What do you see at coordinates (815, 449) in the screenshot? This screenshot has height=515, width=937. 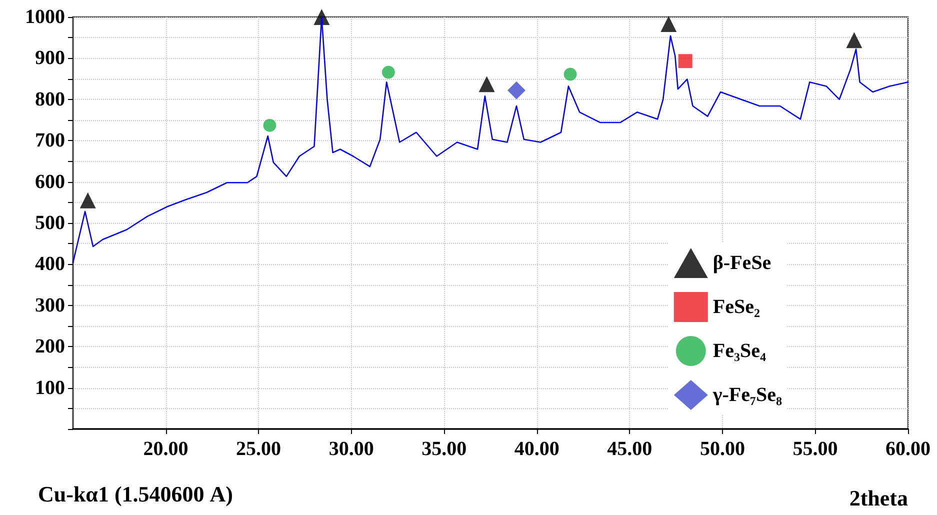 I see `x-tick-label: 55.00` at bounding box center [815, 449].